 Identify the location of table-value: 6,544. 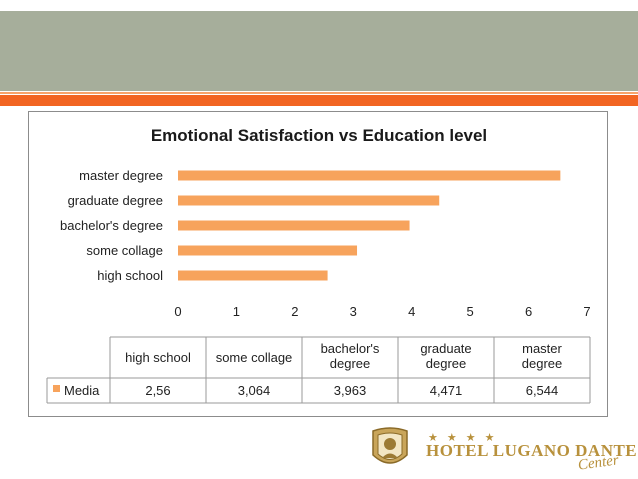
(542, 390).